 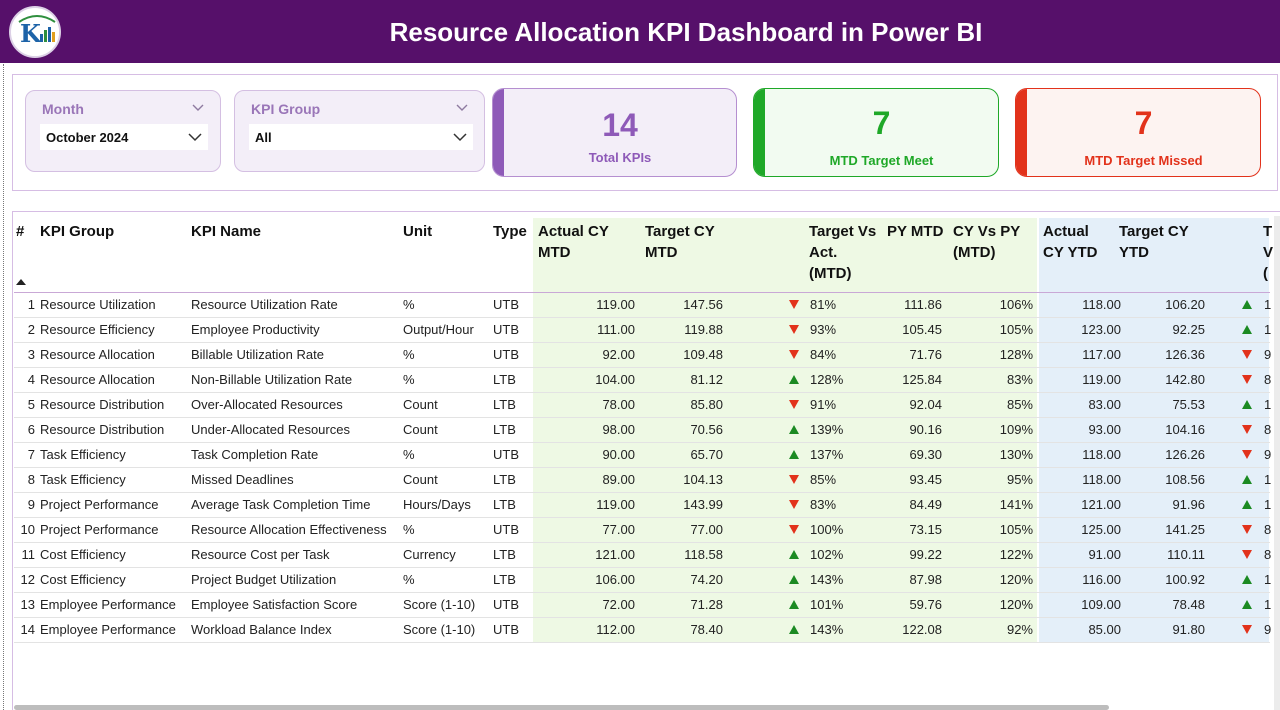 I want to click on header-line: CY YTD, so click(x=1070, y=252).